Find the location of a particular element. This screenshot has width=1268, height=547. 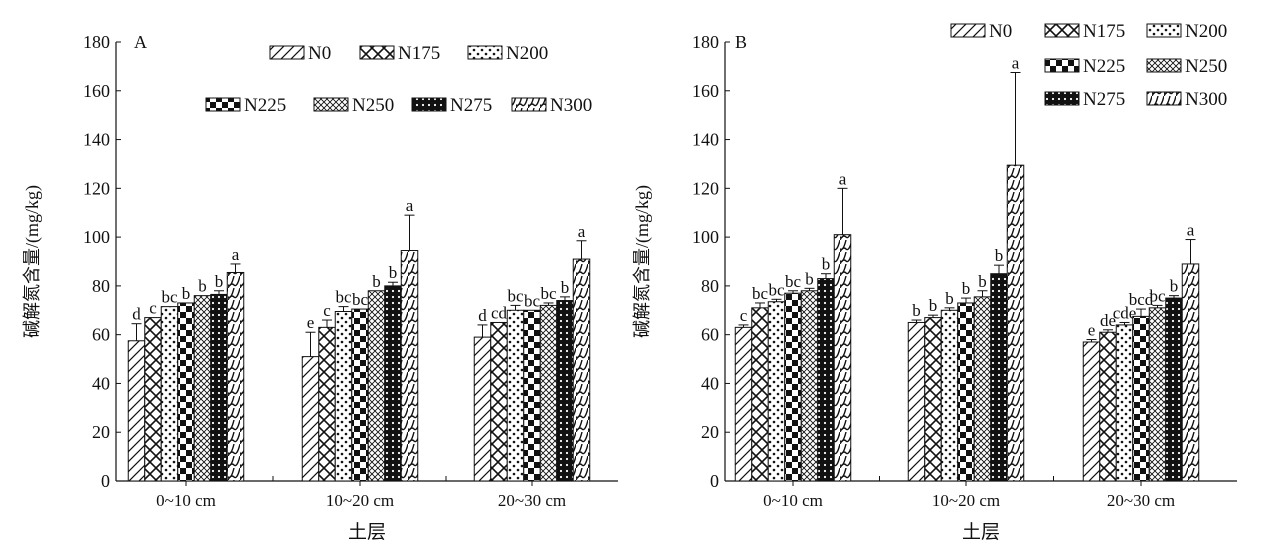

legend-item-N300: N300 is located at coordinates (1186, 99).